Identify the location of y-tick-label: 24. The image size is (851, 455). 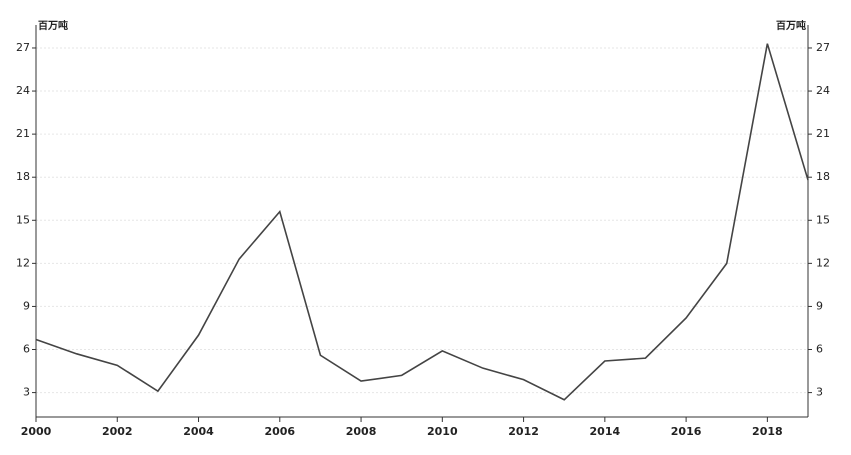
(23, 90).